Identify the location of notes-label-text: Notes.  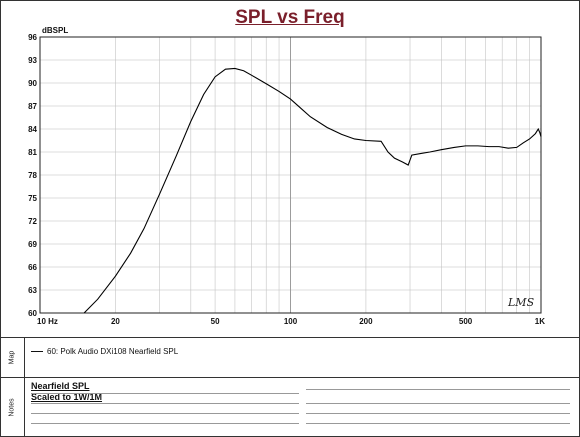
(12, 407).